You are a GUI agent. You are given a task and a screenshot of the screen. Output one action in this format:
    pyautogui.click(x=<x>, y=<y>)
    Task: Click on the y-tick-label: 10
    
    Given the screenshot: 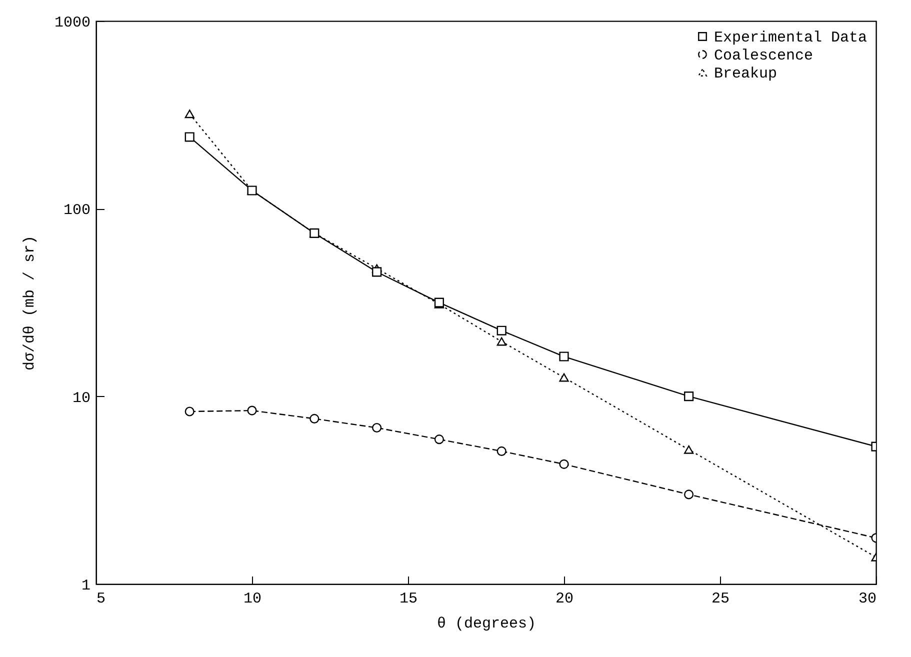 What is the action you would take?
    pyautogui.click(x=81, y=398)
    